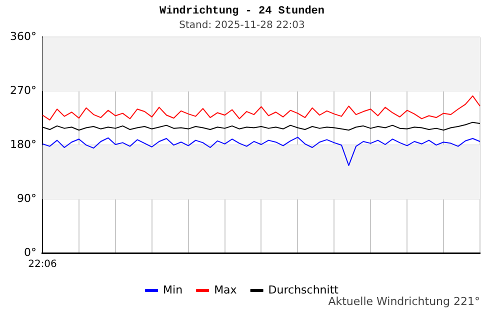 The height and width of the screenshot is (320, 500). I want to click on y-tick-label: 90°, so click(26, 198).